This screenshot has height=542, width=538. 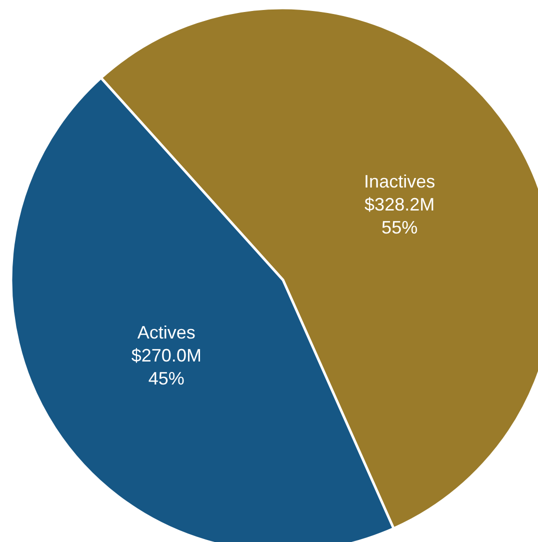 What do you see at coordinates (399, 216) in the screenshot?
I see `data-label: $328.2M 55%` at bounding box center [399, 216].